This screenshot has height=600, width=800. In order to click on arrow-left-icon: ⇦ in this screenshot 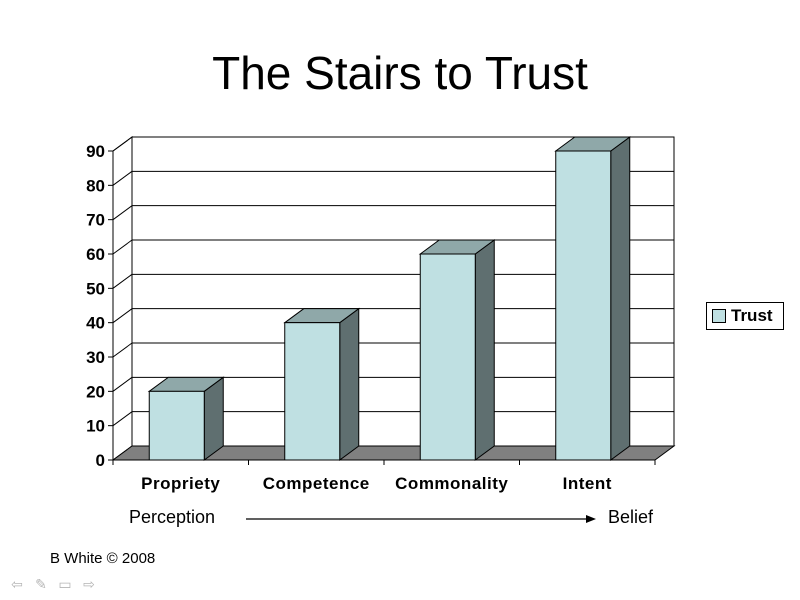, I will do `click(17, 583)`.